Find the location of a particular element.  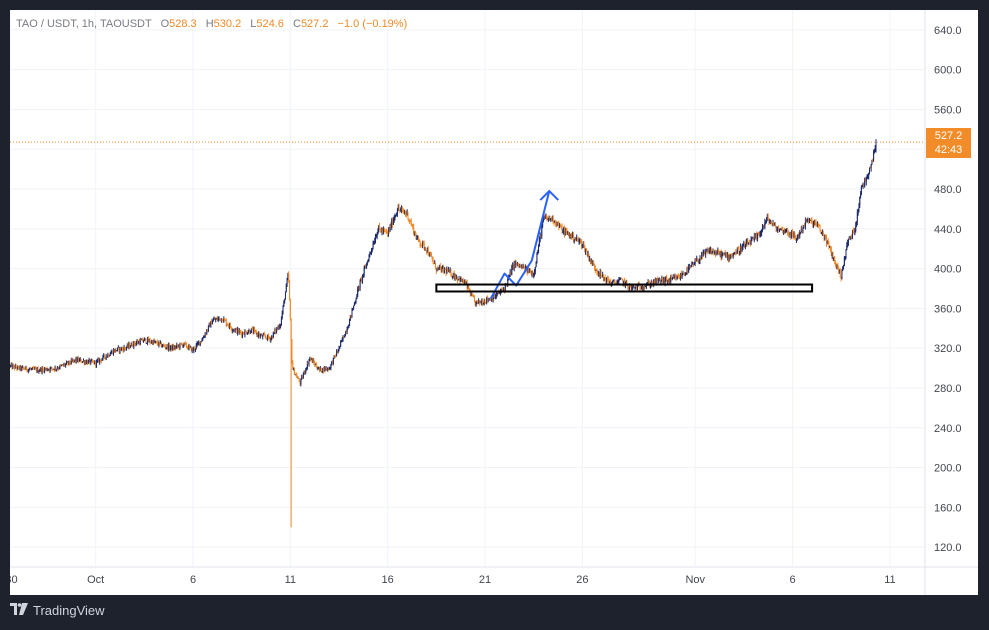

footer-brand: TradingView is located at coordinates (57, 610).